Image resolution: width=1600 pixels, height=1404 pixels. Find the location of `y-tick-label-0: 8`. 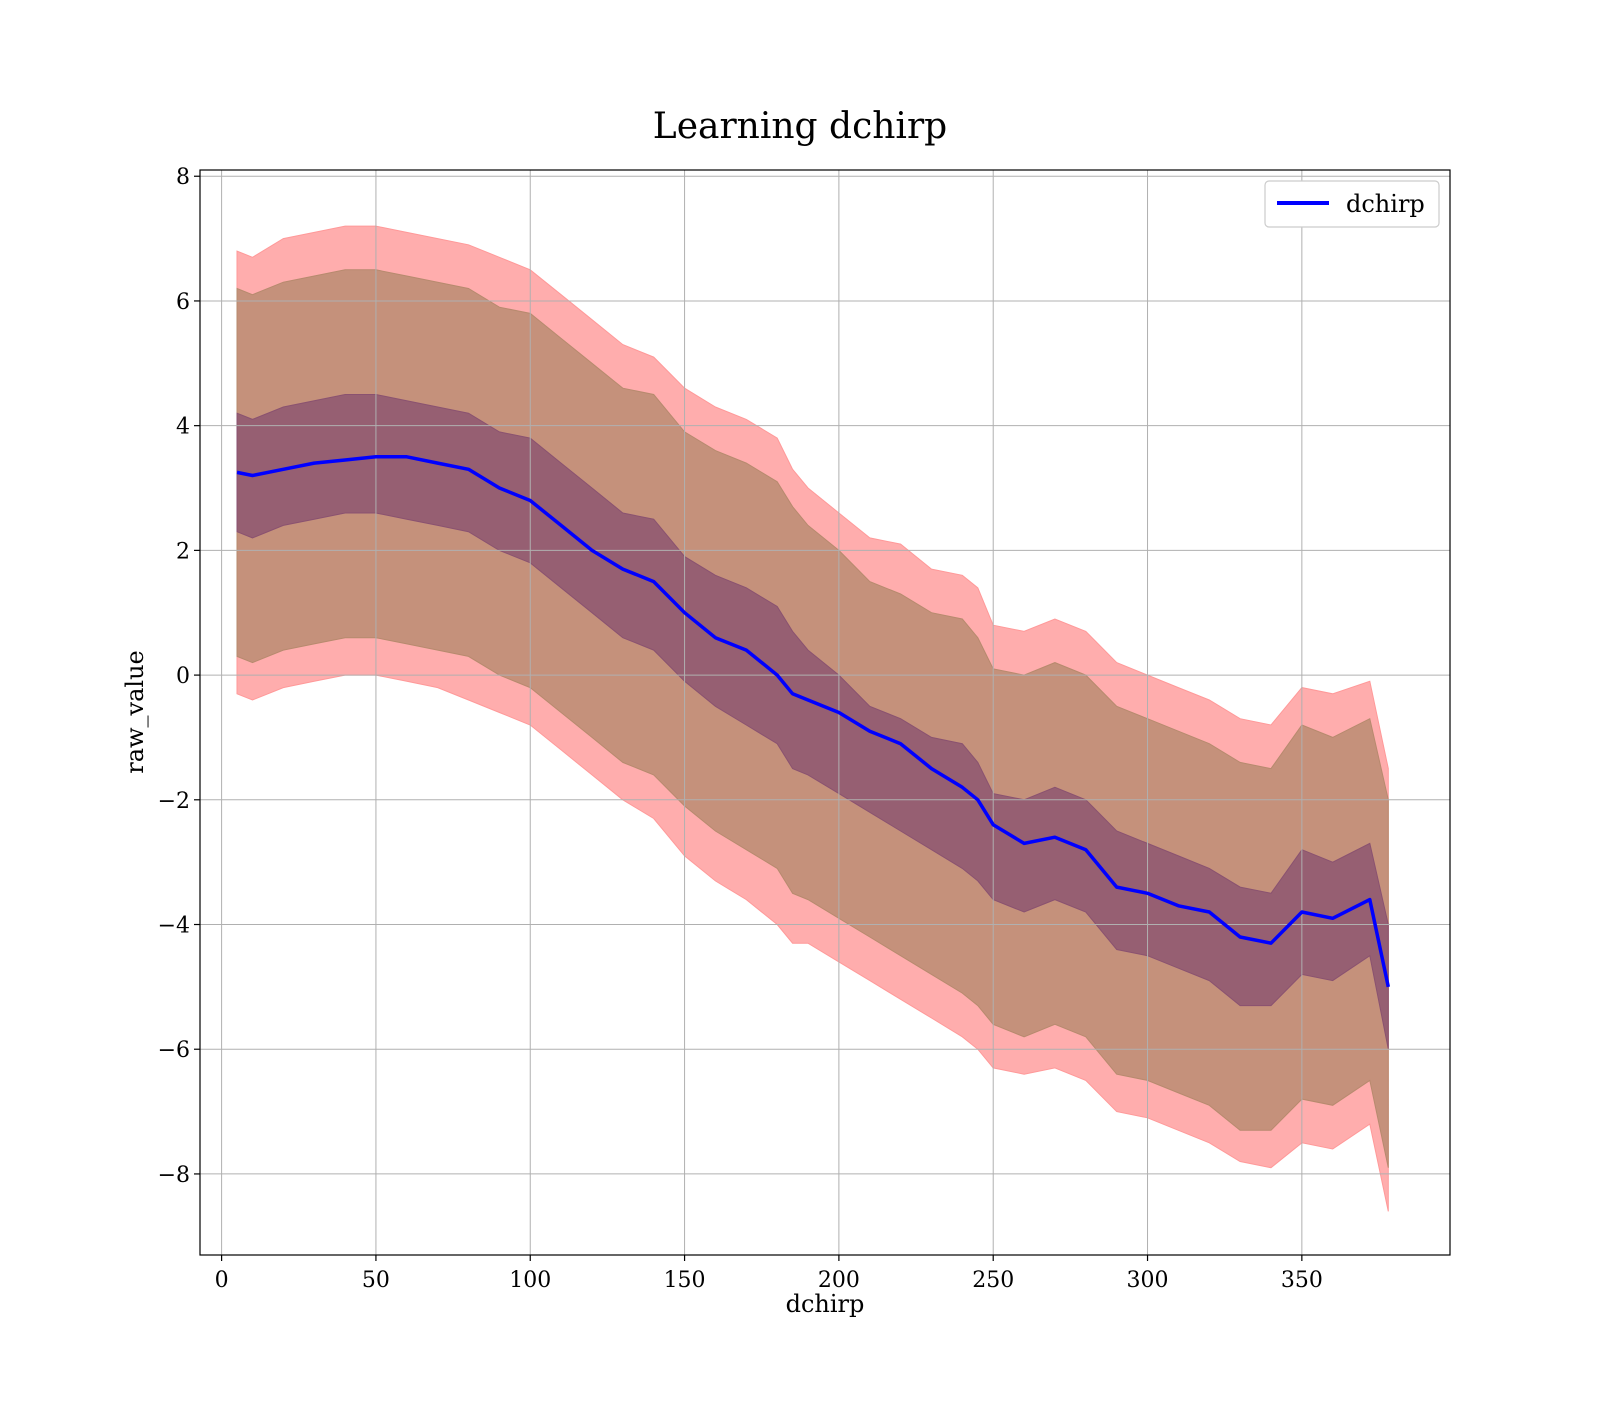

y-tick-label-0: 8 is located at coordinates (183, 177).